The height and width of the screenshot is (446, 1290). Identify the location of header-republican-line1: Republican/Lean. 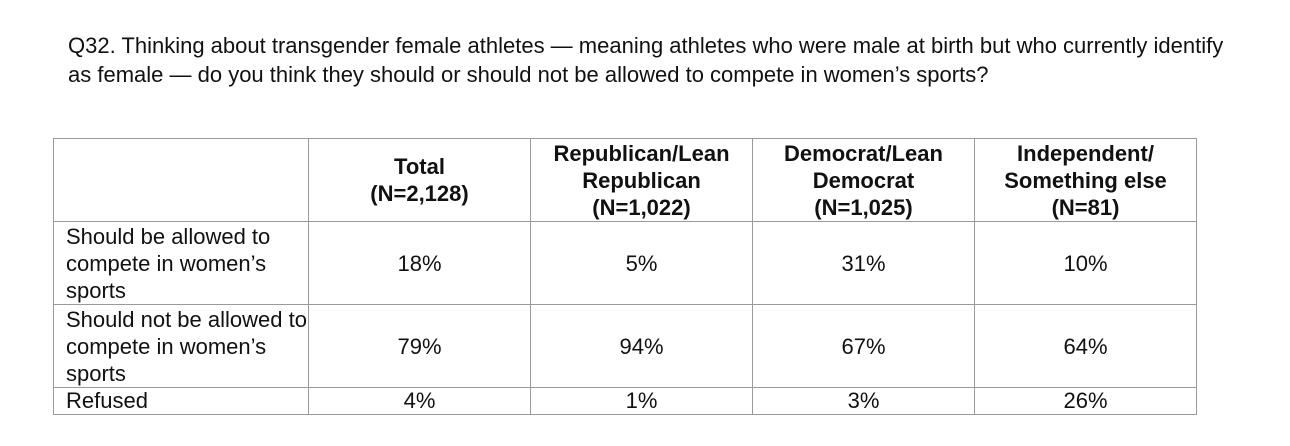
(641, 153).